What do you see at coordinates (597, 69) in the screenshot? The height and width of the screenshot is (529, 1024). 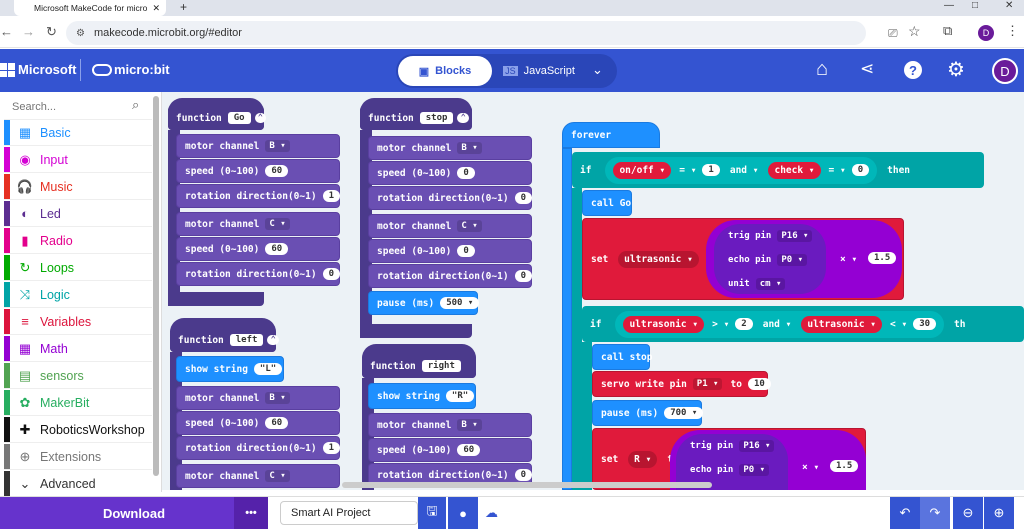 I see `language-dropdown-chevron-icon: ⌄` at bounding box center [597, 69].